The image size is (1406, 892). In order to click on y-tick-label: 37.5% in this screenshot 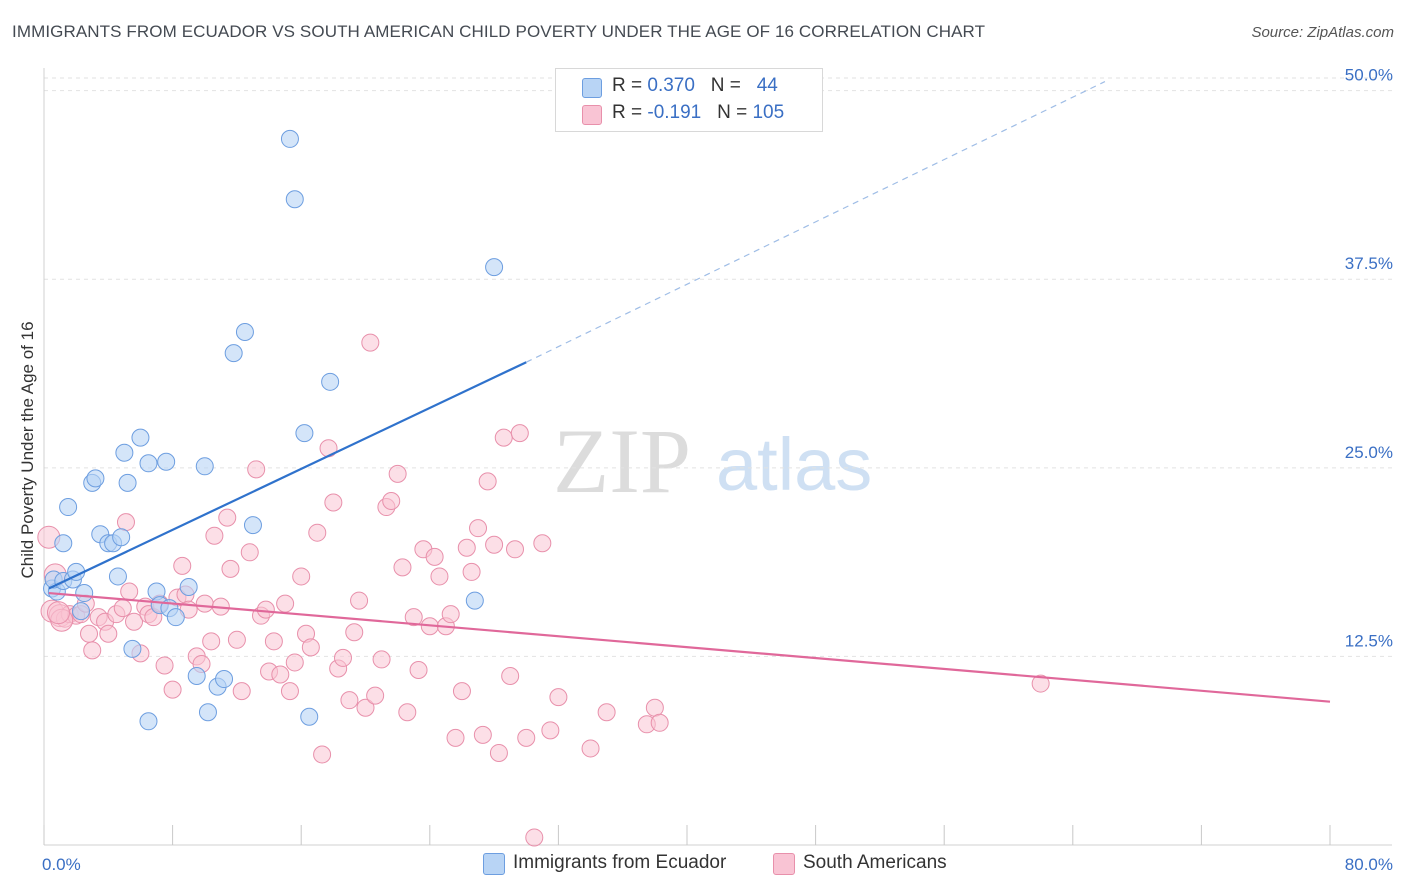, I will do `click(1369, 263)`.